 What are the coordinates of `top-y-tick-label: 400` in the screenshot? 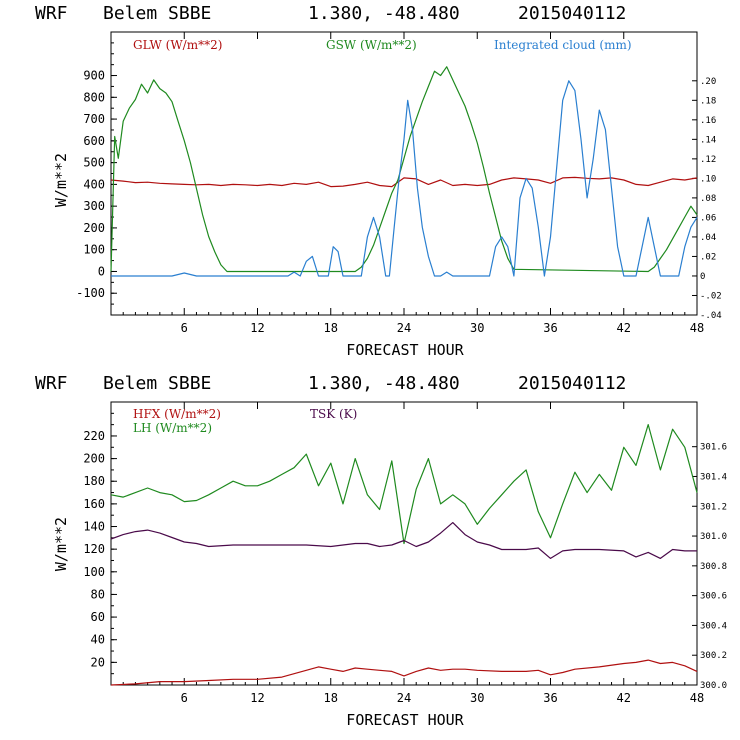 It's located at (94, 184).